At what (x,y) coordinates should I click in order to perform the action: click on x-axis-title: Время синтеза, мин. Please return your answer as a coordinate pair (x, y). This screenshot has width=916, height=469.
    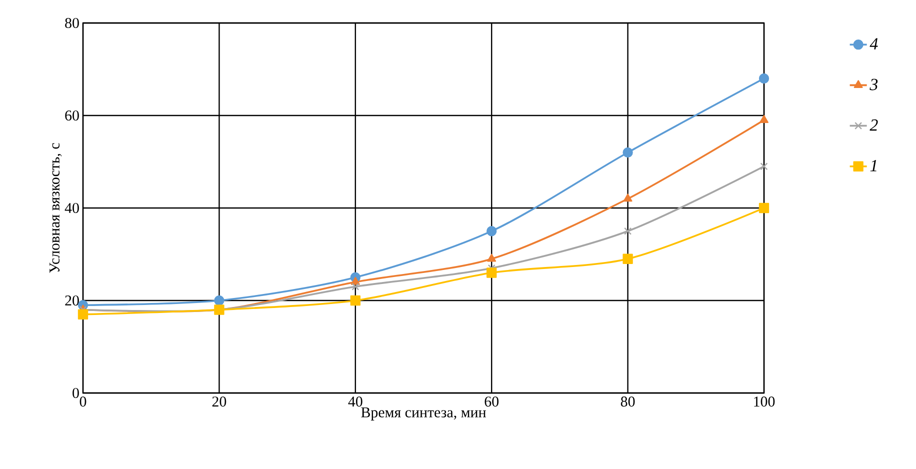
    Looking at the image, I should click on (423, 413).